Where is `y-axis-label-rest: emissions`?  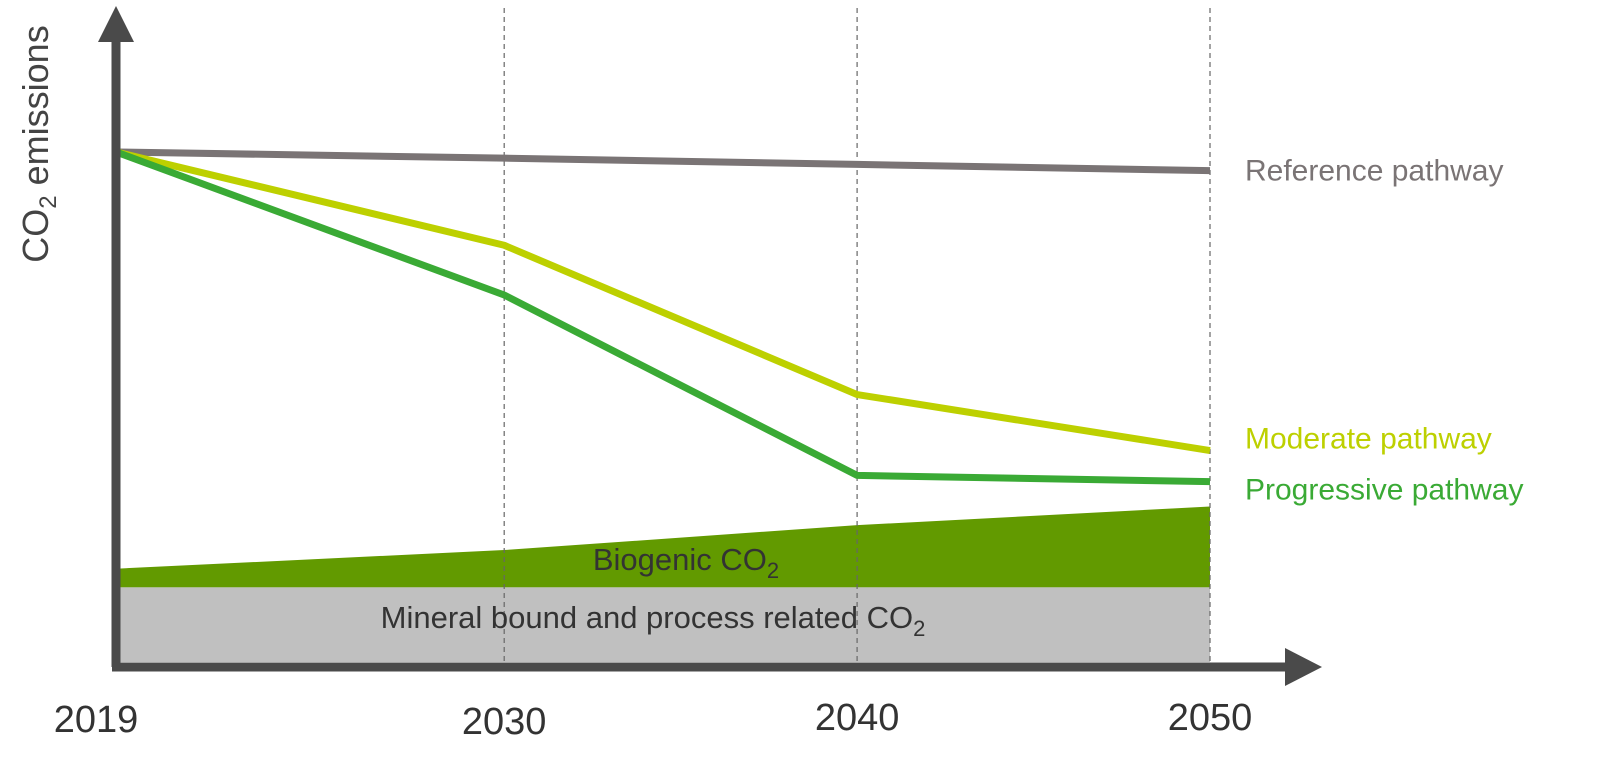
y-axis-label-rest: emissions is located at coordinates (35, 110).